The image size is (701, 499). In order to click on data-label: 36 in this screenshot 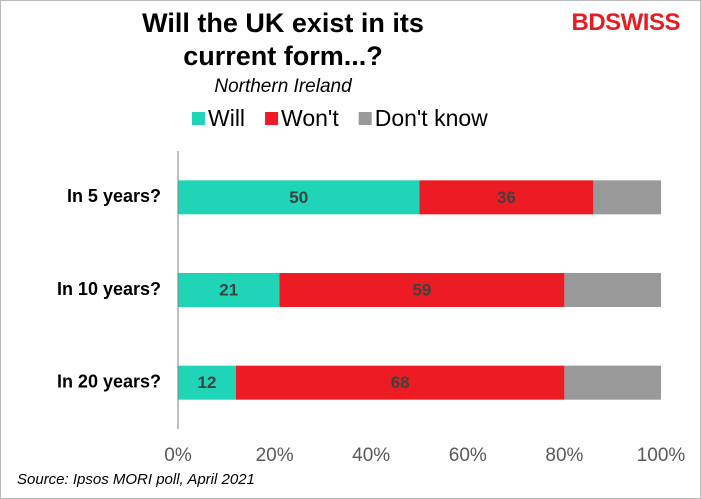, I will do `click(506, 197)`.